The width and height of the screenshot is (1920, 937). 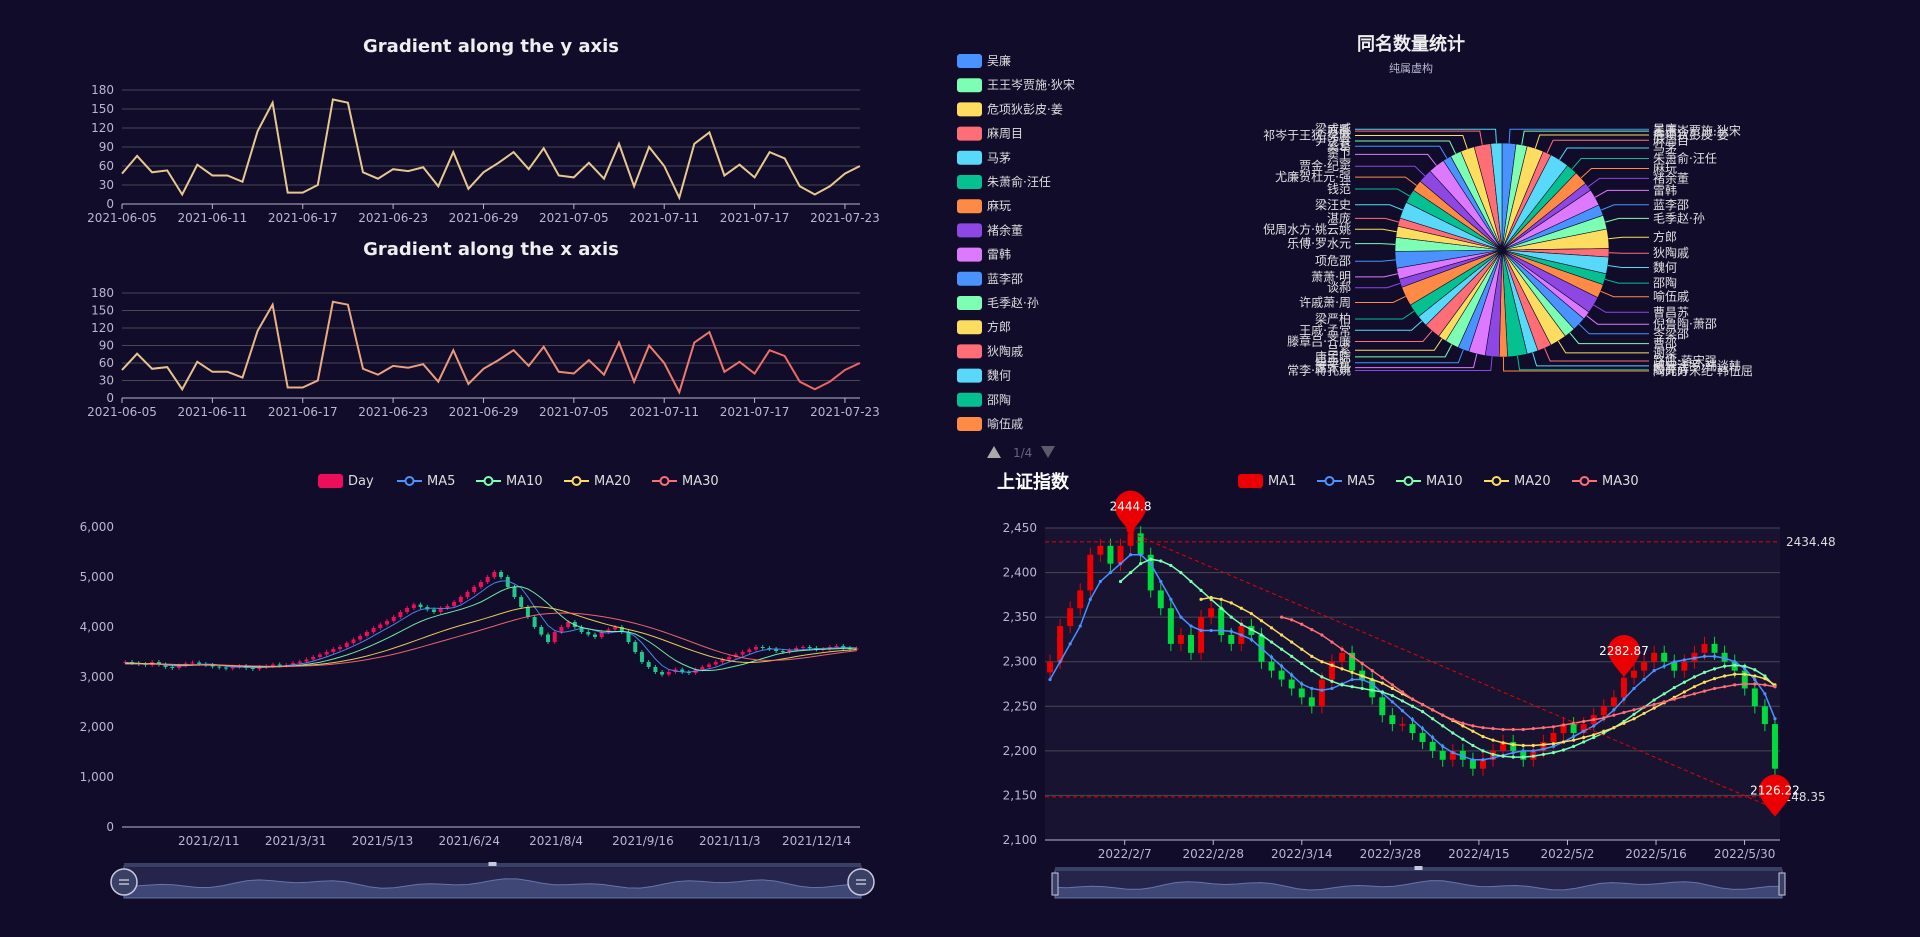 I want to click on pie-label: 唐孟陈, so click(x=1333, y=356).